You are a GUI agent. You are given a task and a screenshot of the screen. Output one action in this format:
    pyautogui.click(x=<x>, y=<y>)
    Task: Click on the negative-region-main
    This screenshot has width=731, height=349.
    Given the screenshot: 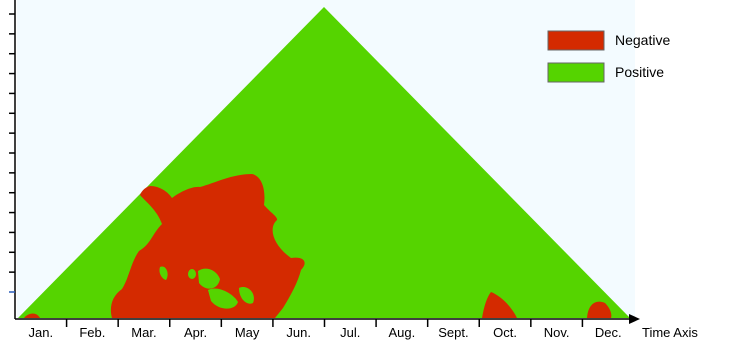 What is the action you would take?
    pyautogui.click(x=207, y=246)
    